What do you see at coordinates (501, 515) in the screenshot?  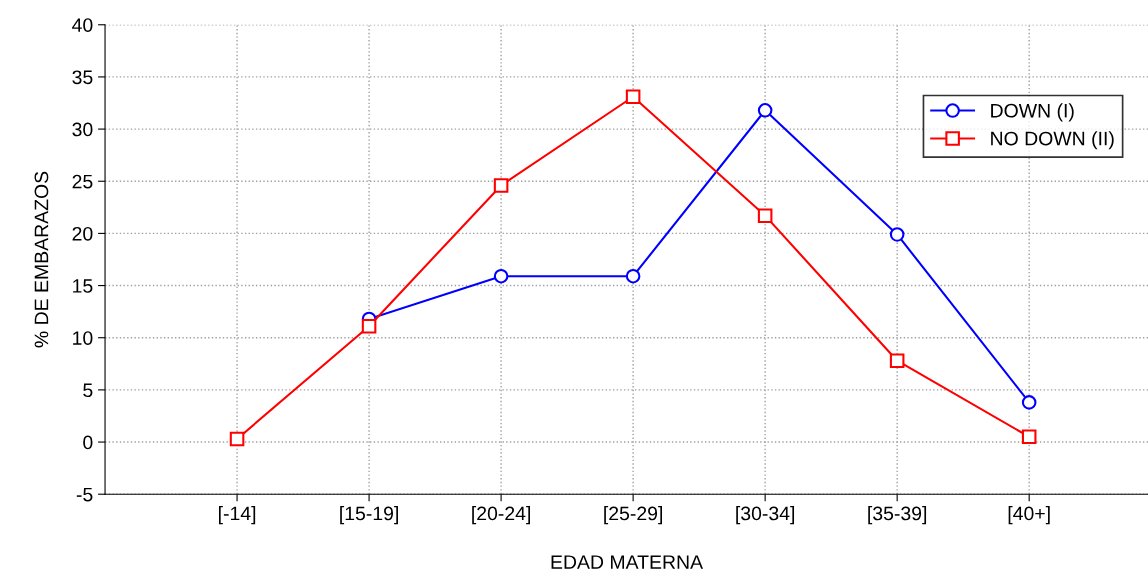 I see `x-tick-label: [20-24]` at bounding box center [501, 515].